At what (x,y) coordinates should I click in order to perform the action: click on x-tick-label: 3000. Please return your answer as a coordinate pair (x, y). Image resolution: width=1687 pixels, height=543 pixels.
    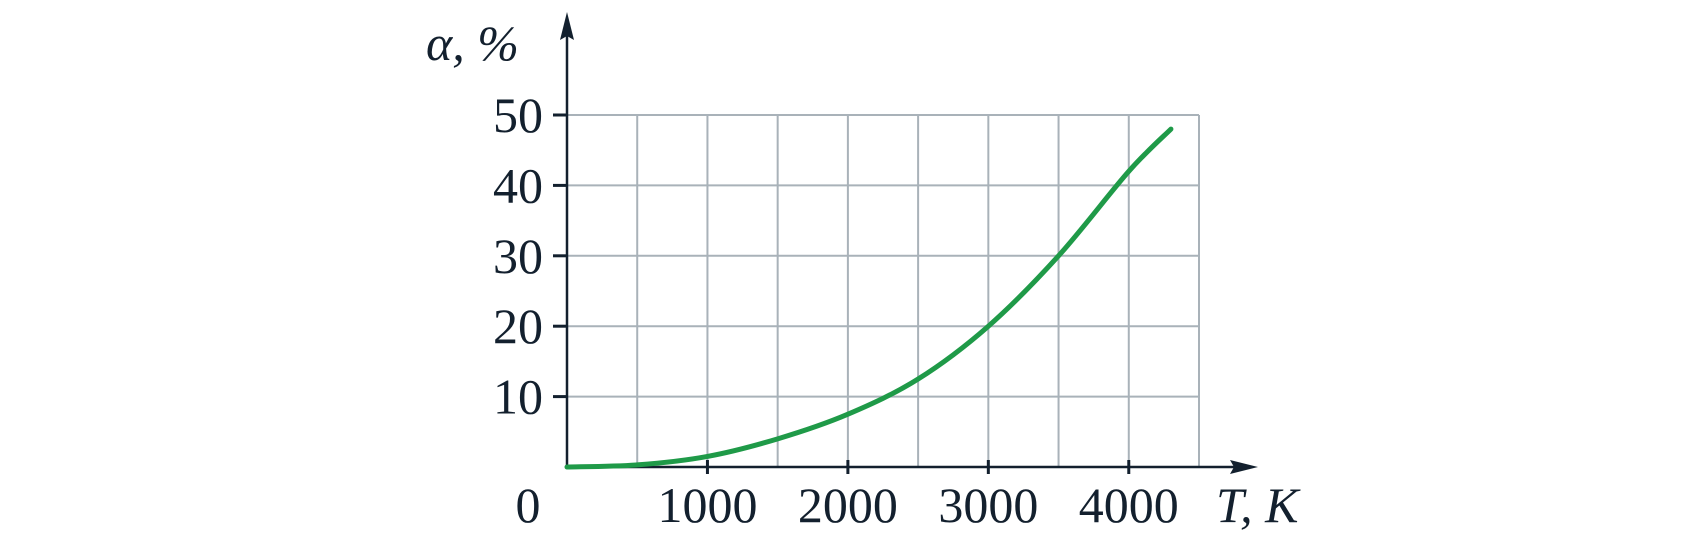
    Looking at the image, I should click on (988, 505).